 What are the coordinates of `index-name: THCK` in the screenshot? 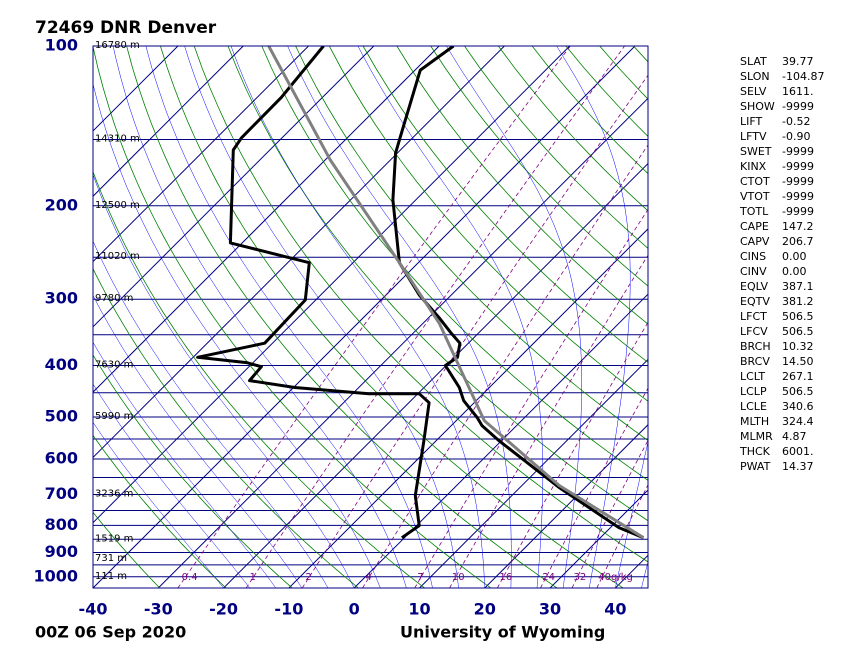 It's located at (755, 451).